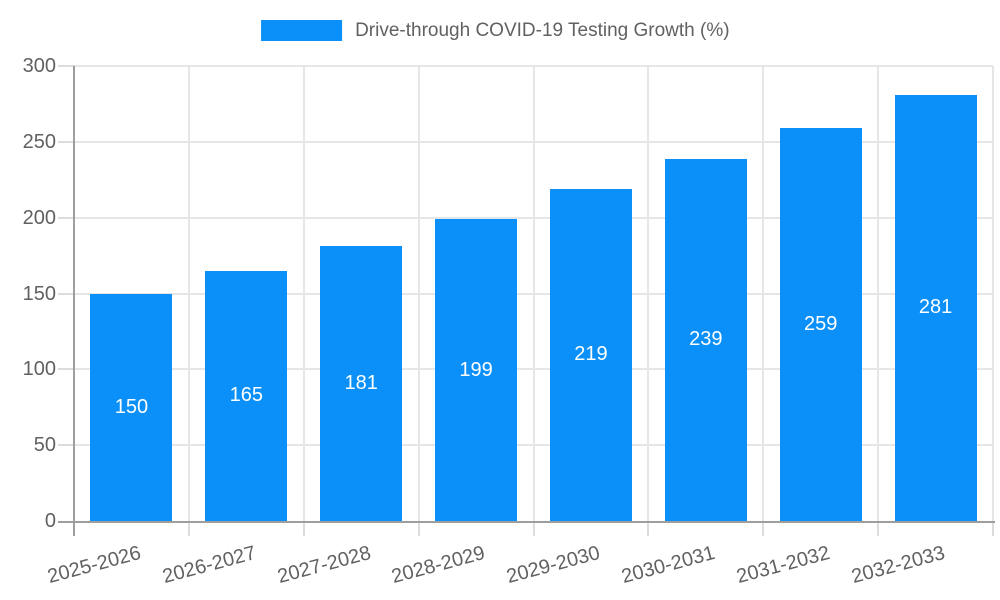 The width and height of the screenshot is (1000, 600). I want to click on bar: 199, so click(476, 370).